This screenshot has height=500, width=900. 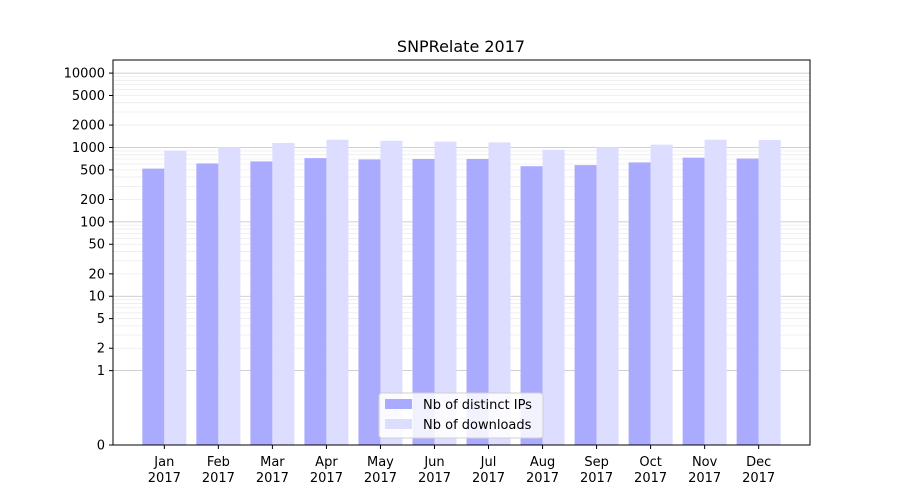 What do you see at coordinates (92, 222) in the screenshot?
I see `y-tick-label: 100` at bounding box center [92, 222].